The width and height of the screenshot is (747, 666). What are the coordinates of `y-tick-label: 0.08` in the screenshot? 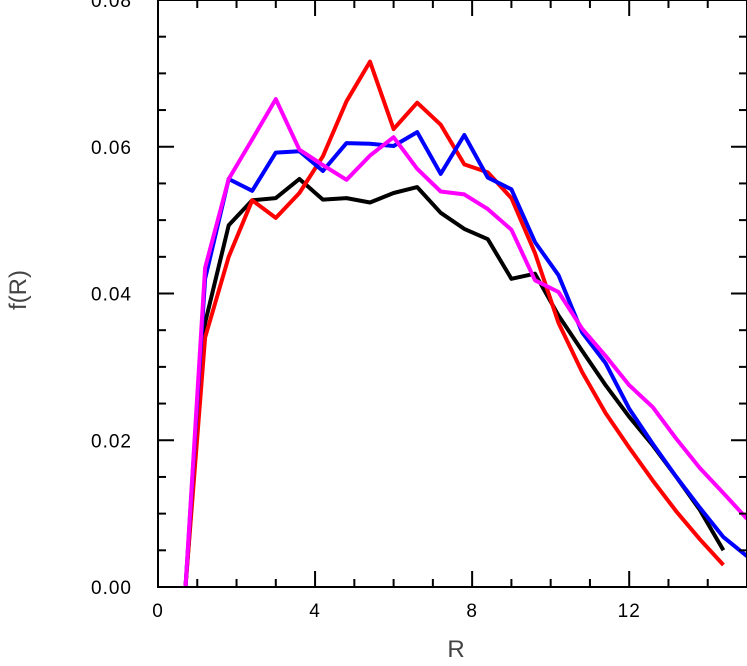 It's located at (111, 6).